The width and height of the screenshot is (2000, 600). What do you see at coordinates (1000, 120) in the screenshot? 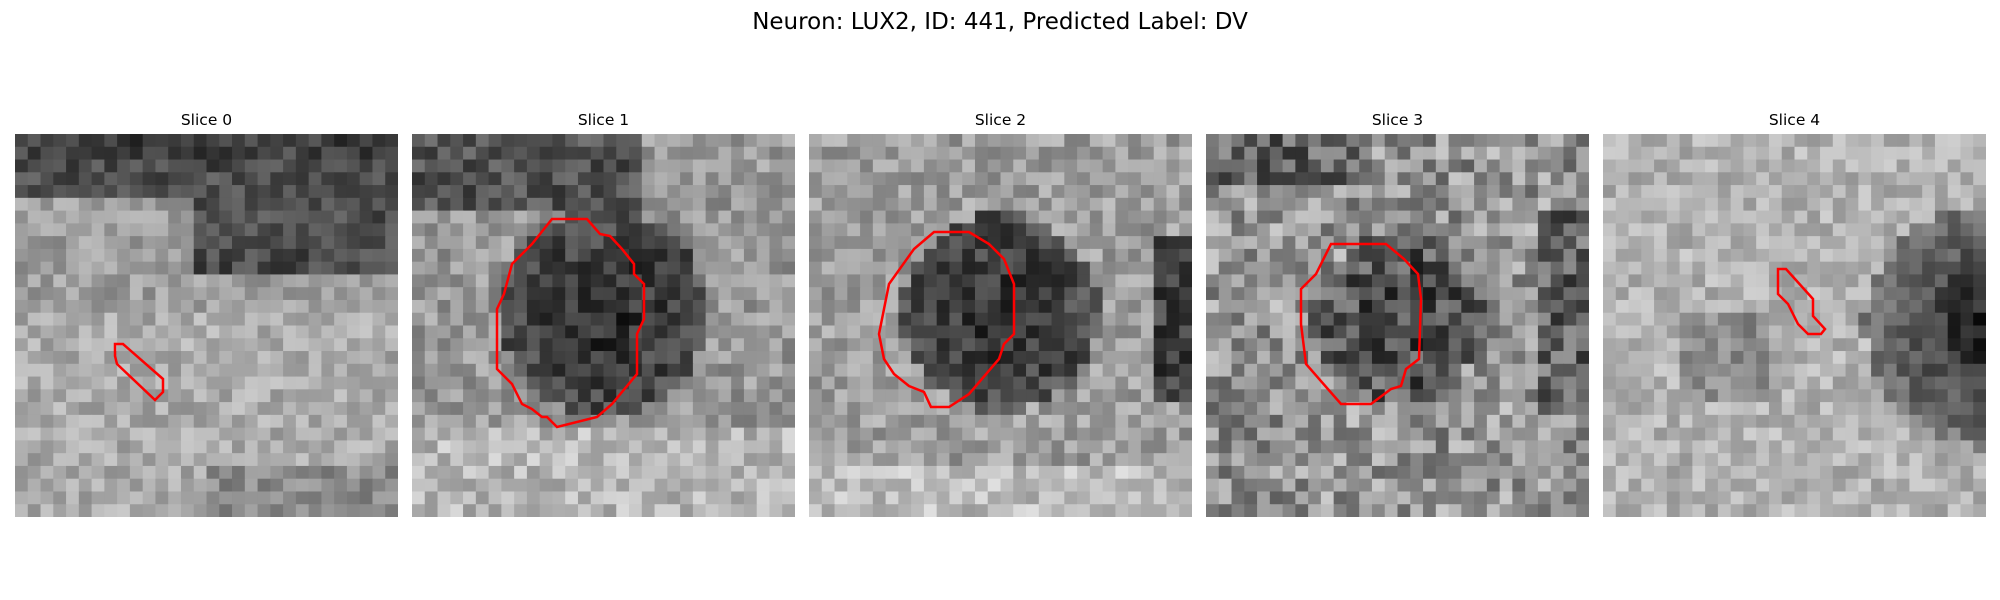
I see `slice-title-2: Slice 2` at bounding box center [1000, 120].